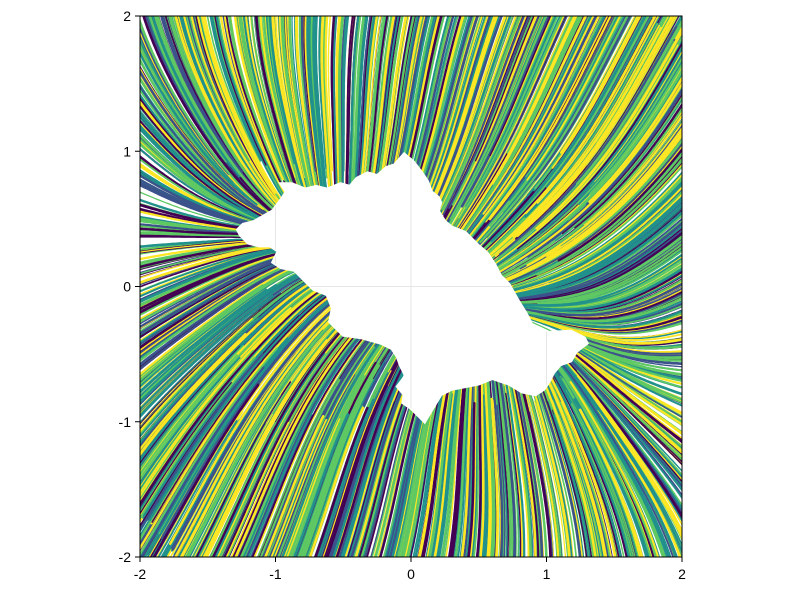  I want to click on y-tick-label: -1, so click(125, 422).